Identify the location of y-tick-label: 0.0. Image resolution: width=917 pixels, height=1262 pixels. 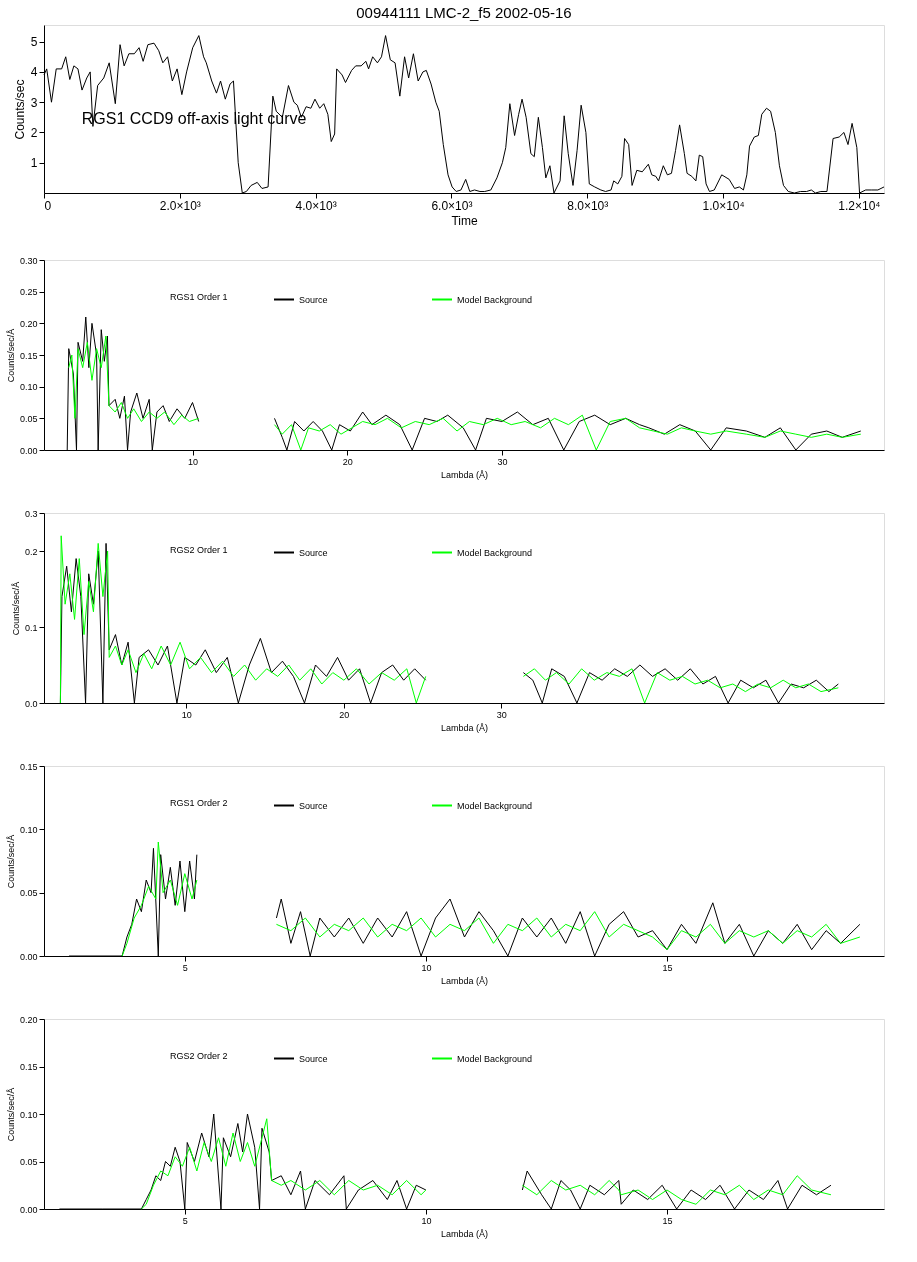
(31, 703).